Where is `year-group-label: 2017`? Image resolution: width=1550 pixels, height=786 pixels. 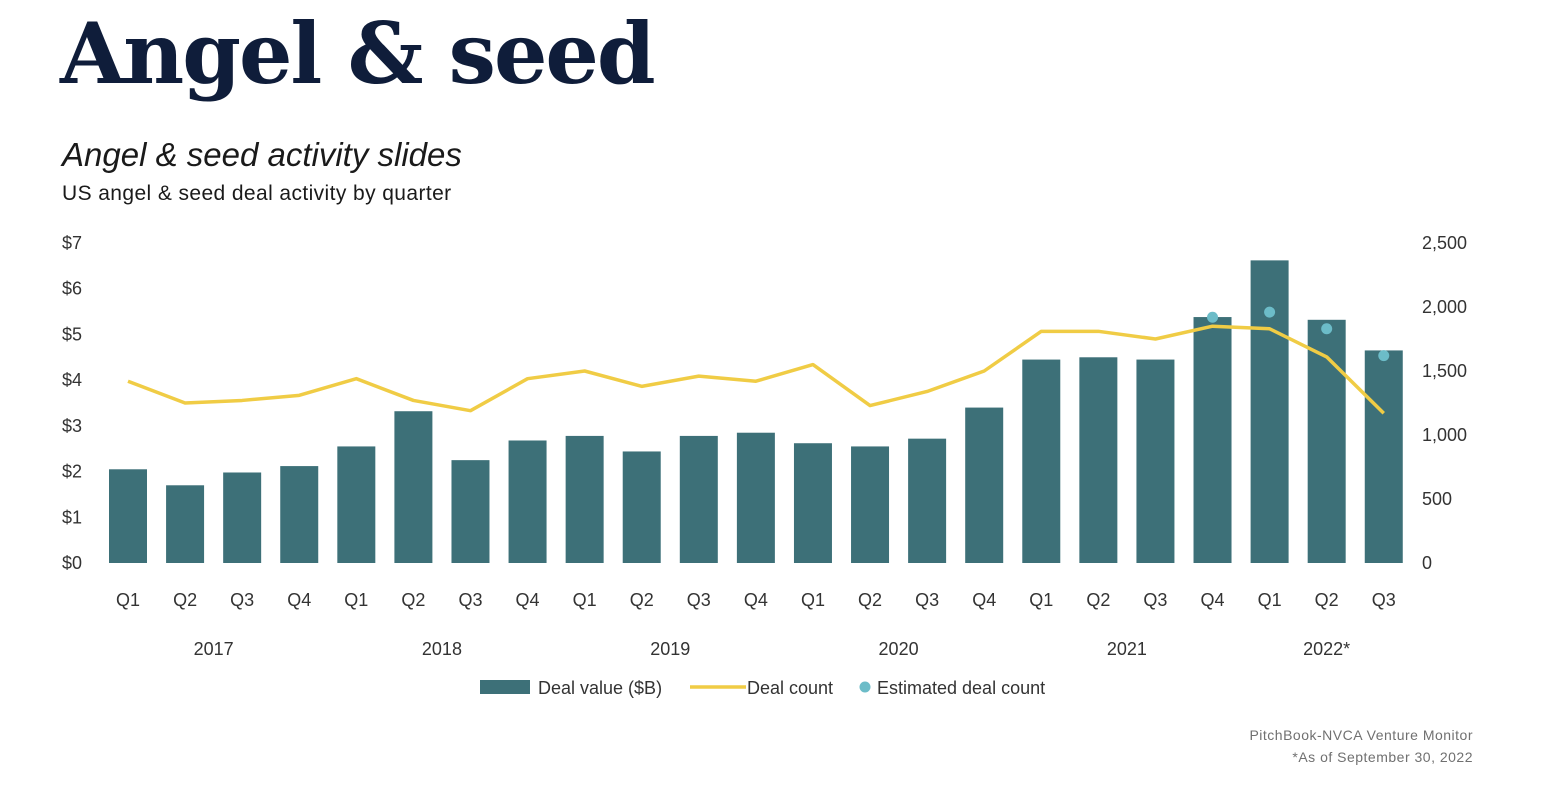
year-group-label: 2017 is located at coordinates (214, 649).